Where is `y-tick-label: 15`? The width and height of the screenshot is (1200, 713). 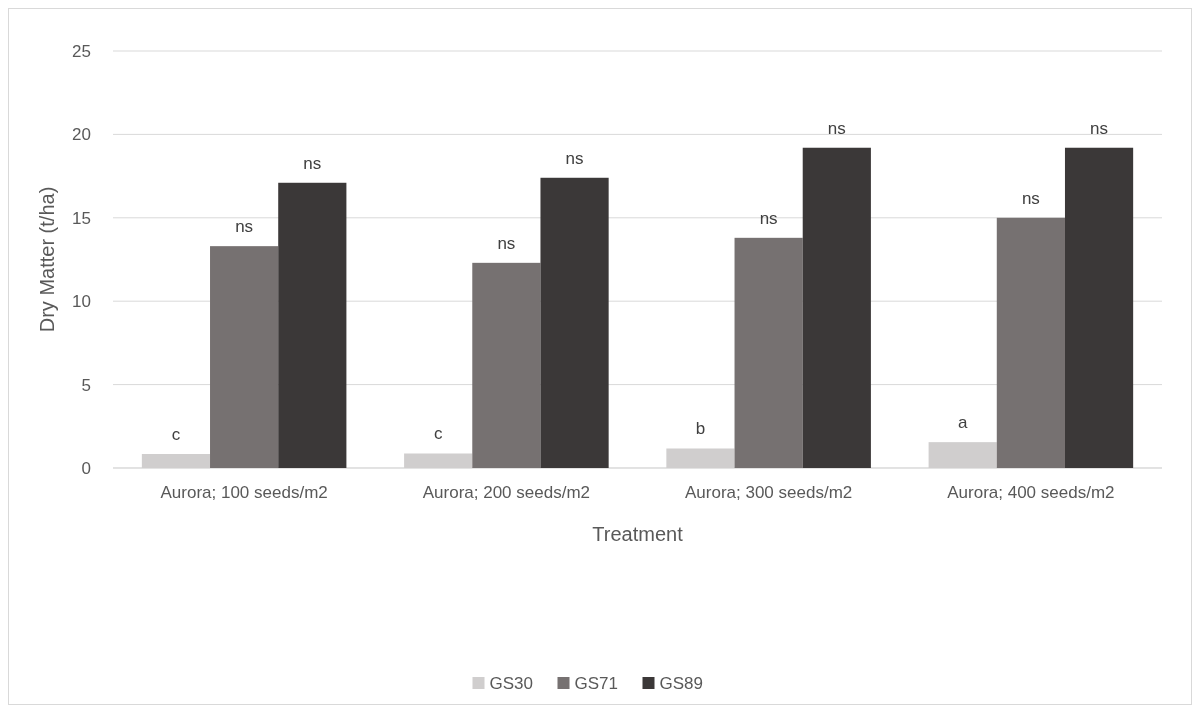
y-tick-label: 15 is located at coordinates (81, 218).